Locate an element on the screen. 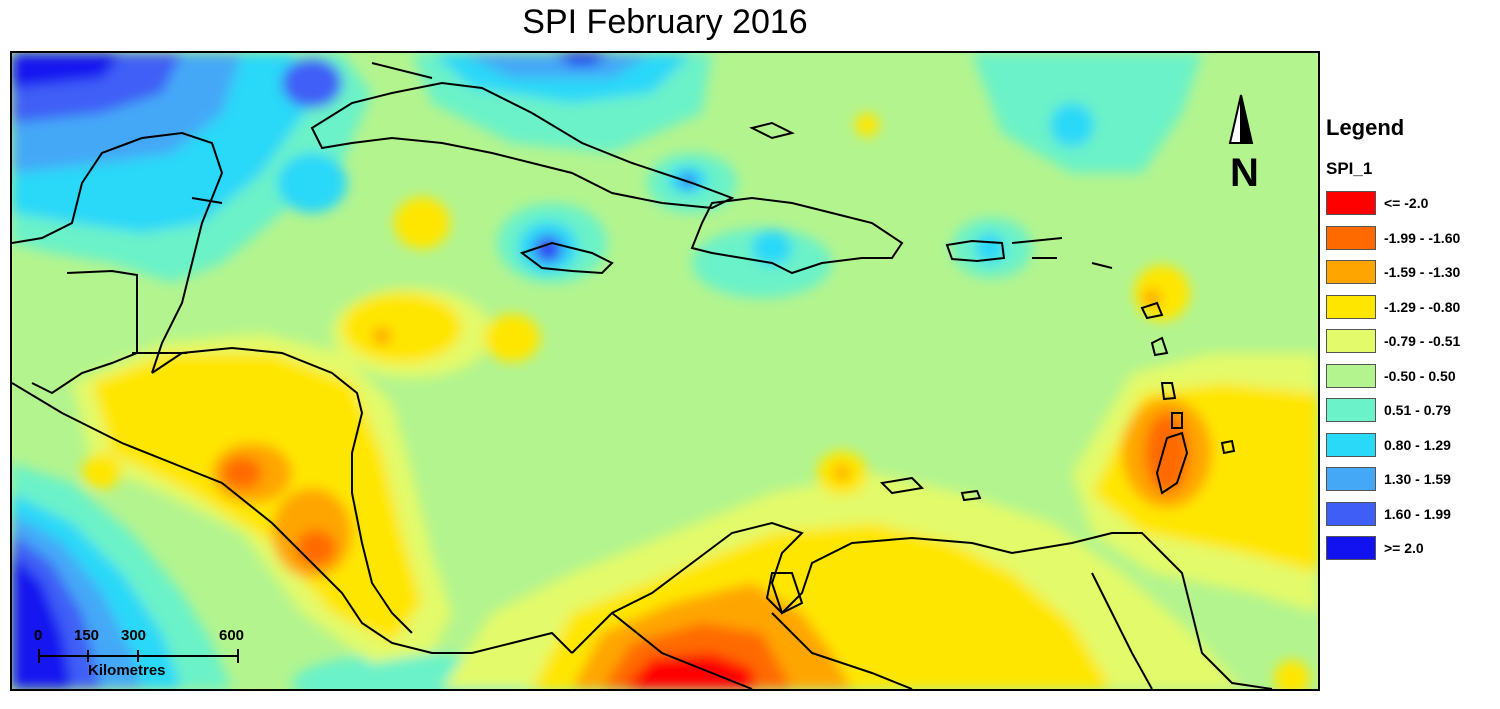 The width and height of the screenshot is (1500, 709). legend-item: -0.50 - 0.50 is located at coordinates (1411, 381).